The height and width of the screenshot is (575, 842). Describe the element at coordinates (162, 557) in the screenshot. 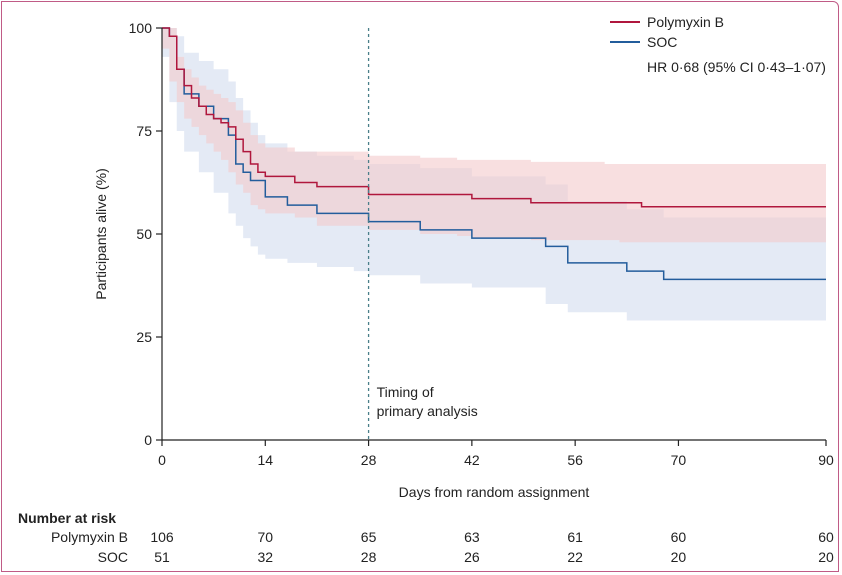

I see `risk-value: 51` at that location.